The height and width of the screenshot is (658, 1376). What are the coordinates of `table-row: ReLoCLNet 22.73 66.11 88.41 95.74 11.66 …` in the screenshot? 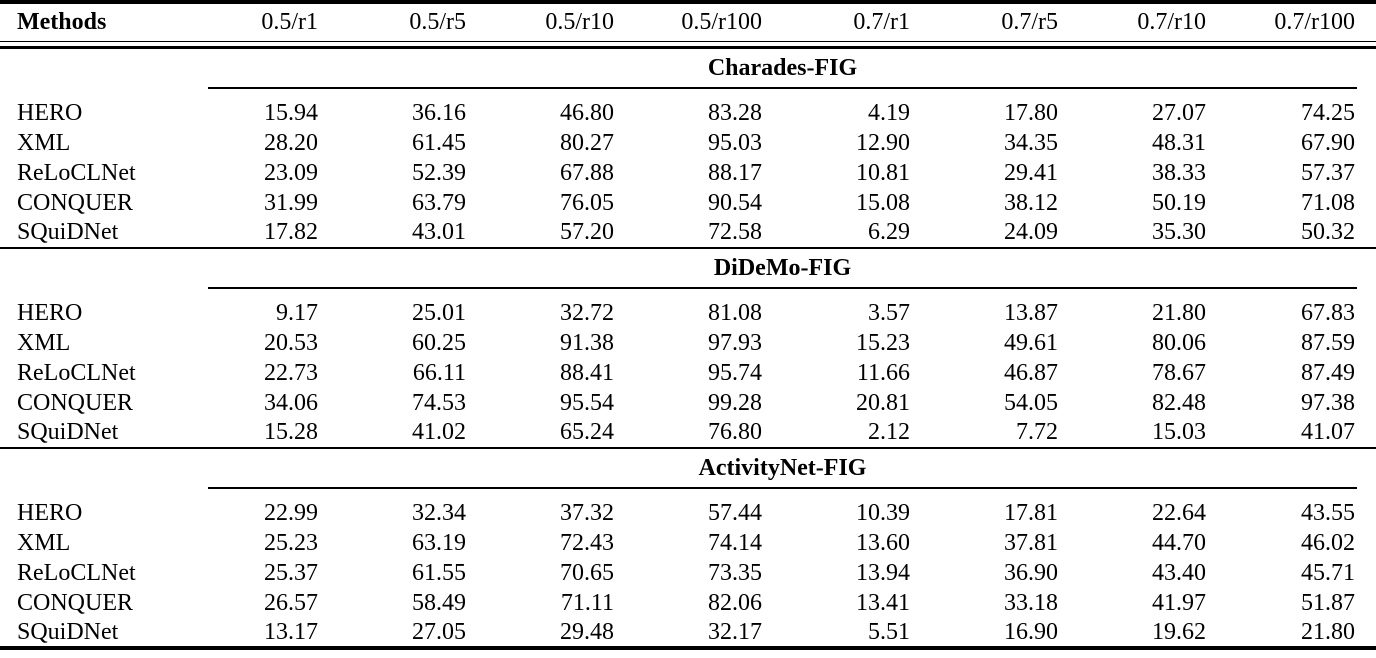 It's located at (688, 373).